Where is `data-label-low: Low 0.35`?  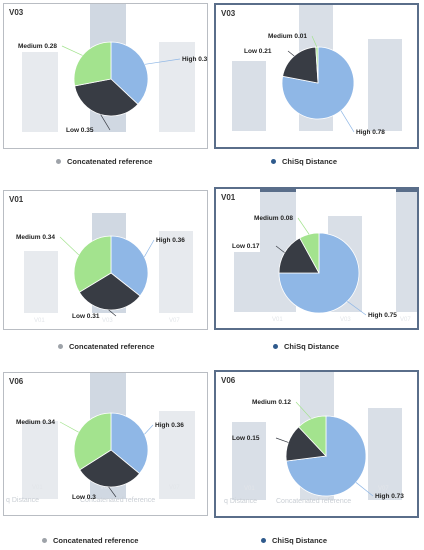 data-label-low: Low 0.35 is located at coordinates (80, 130).